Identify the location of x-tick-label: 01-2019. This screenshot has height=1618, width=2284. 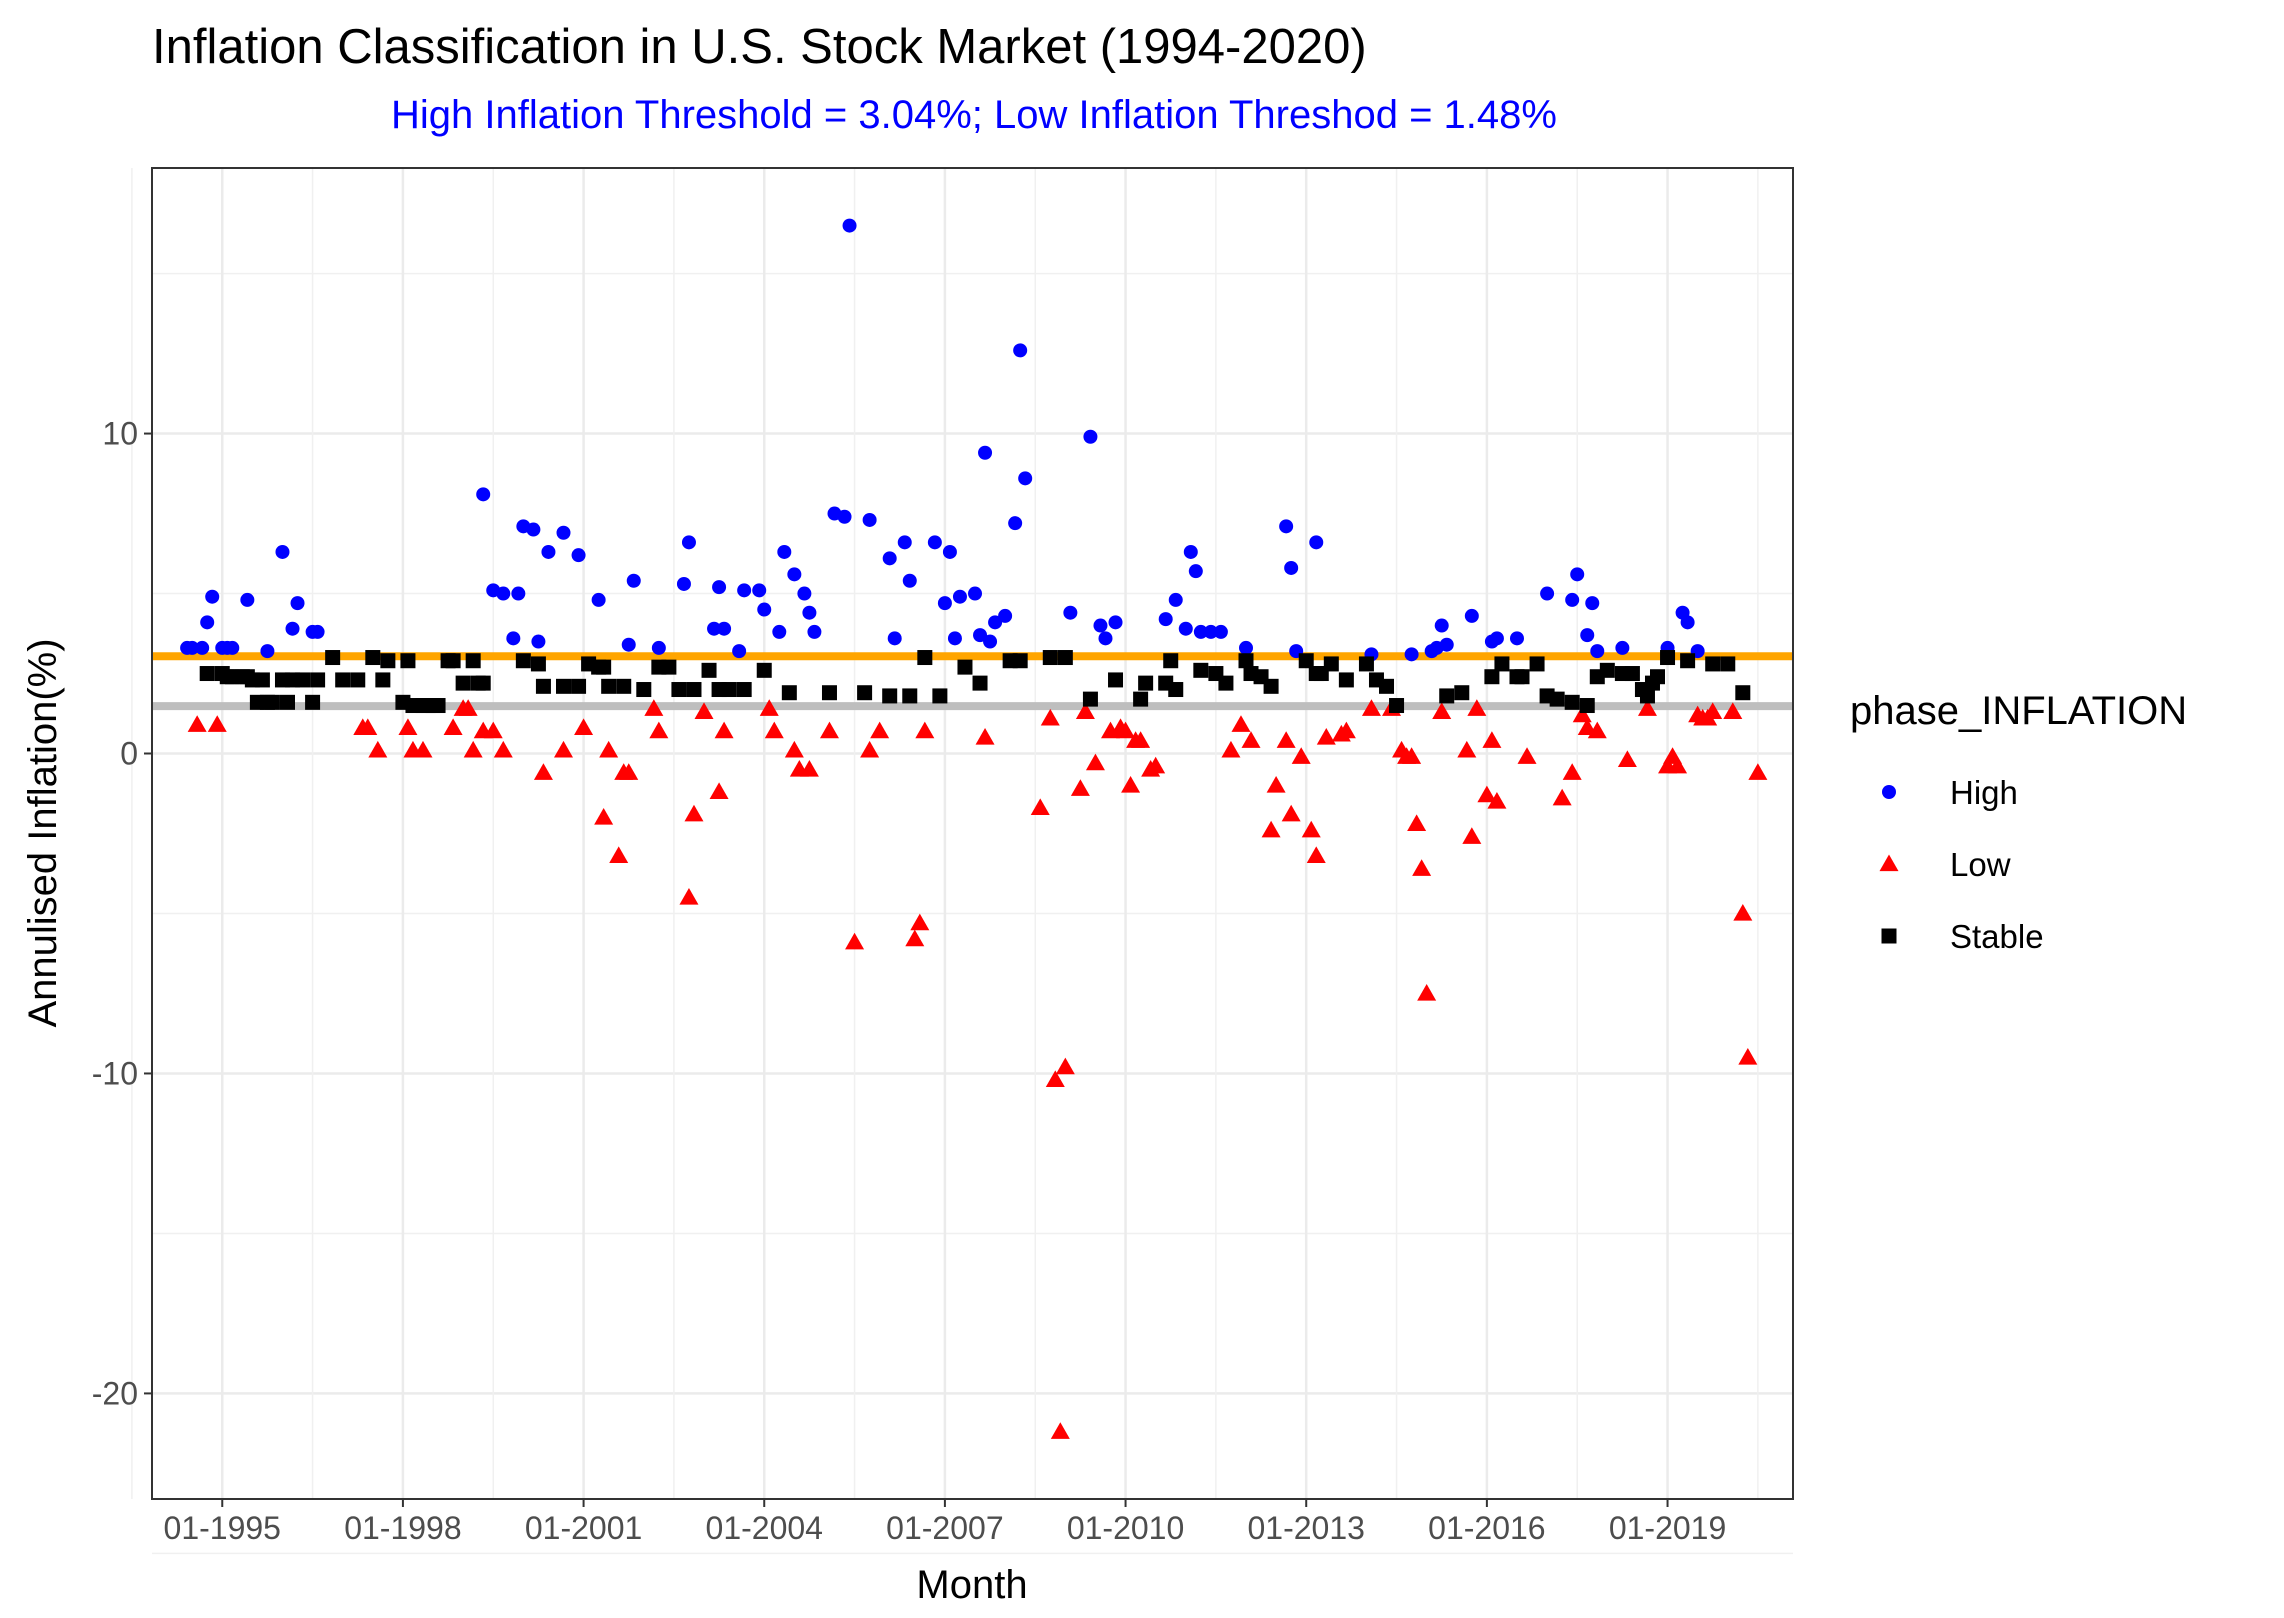
(1667, 1528).